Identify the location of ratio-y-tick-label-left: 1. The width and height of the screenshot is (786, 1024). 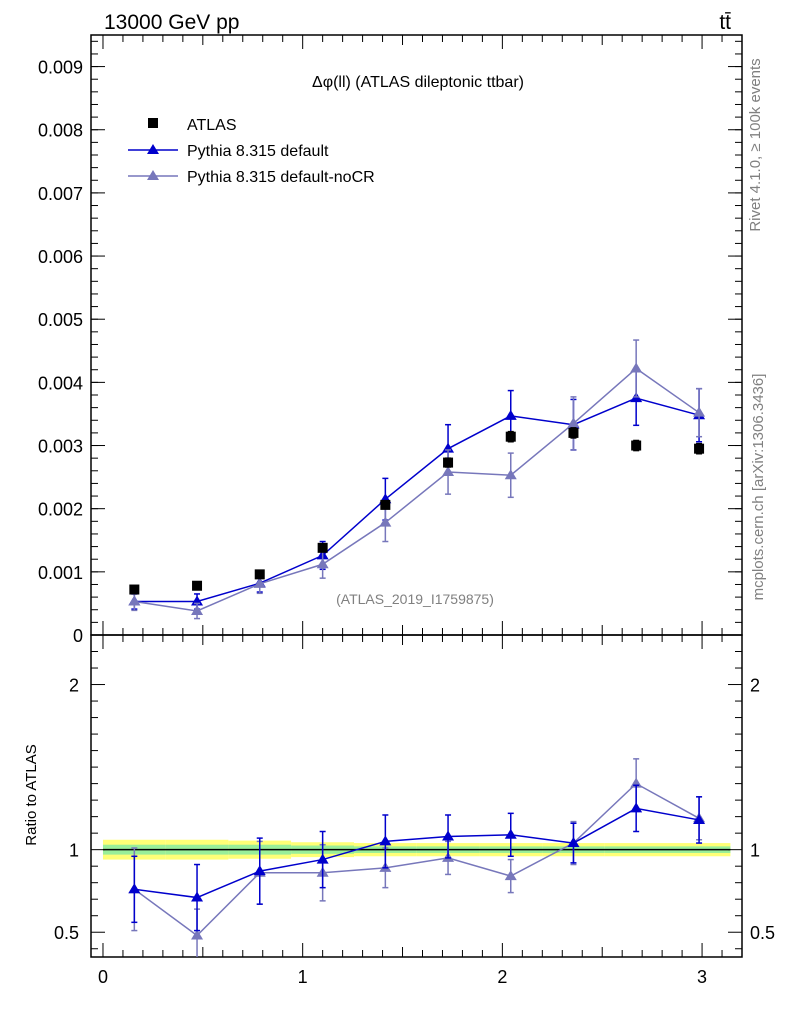
(74, 851).